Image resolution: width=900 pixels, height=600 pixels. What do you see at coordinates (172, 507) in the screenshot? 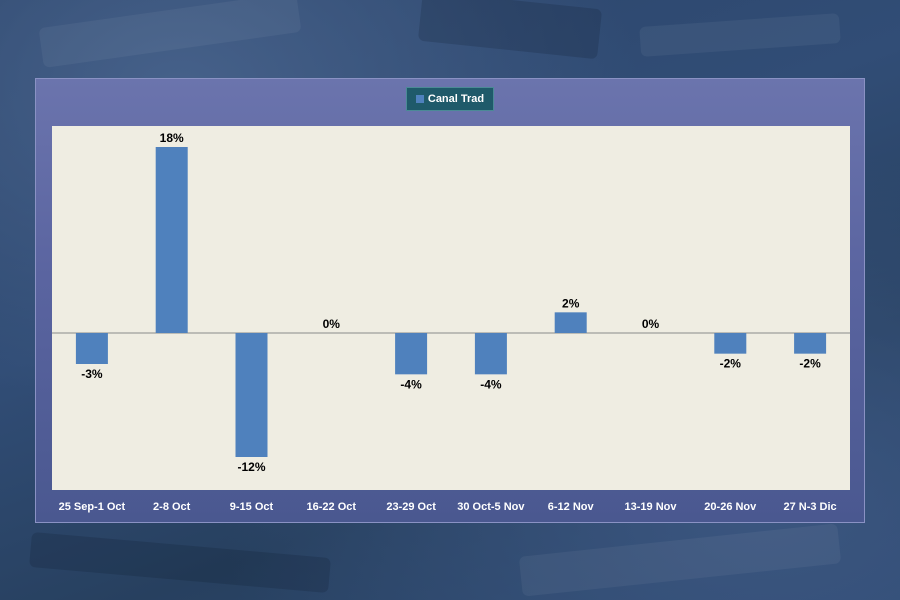
I see `category-label-2: 2-8 Oct` at bounding box center [172, 507].